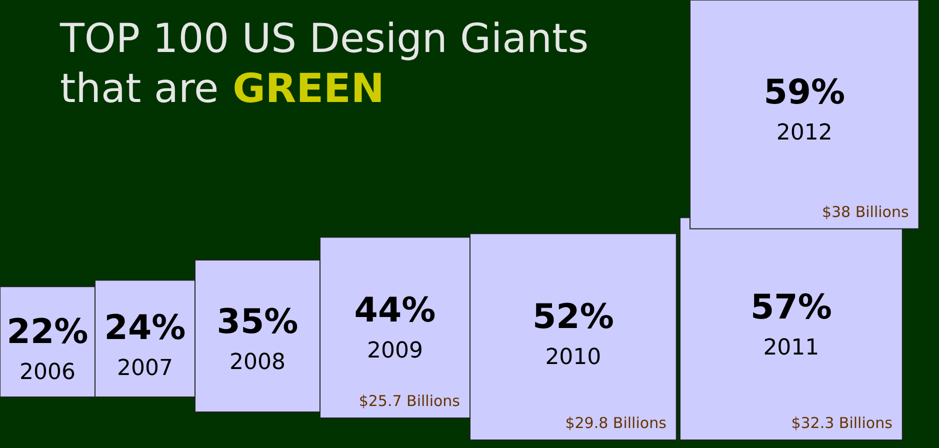 The image size is (939, 448). What do you see at coordinates (842, 423) in the screenshot?
I see `text: $32.3 Billions` at bounding box center [842, 423].